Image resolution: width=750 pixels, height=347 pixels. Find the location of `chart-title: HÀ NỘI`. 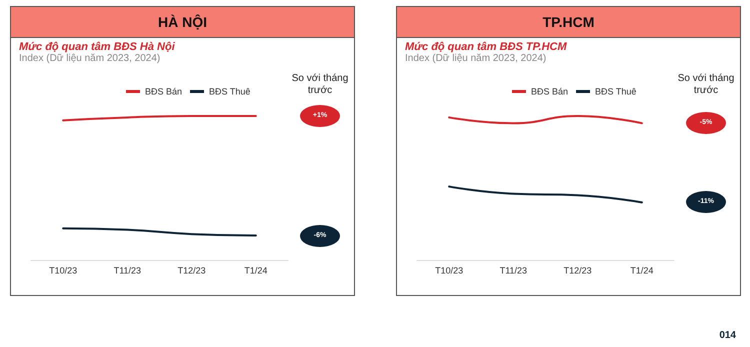

chart-title: HÀ NỘI is located at coordinates (182, 22).